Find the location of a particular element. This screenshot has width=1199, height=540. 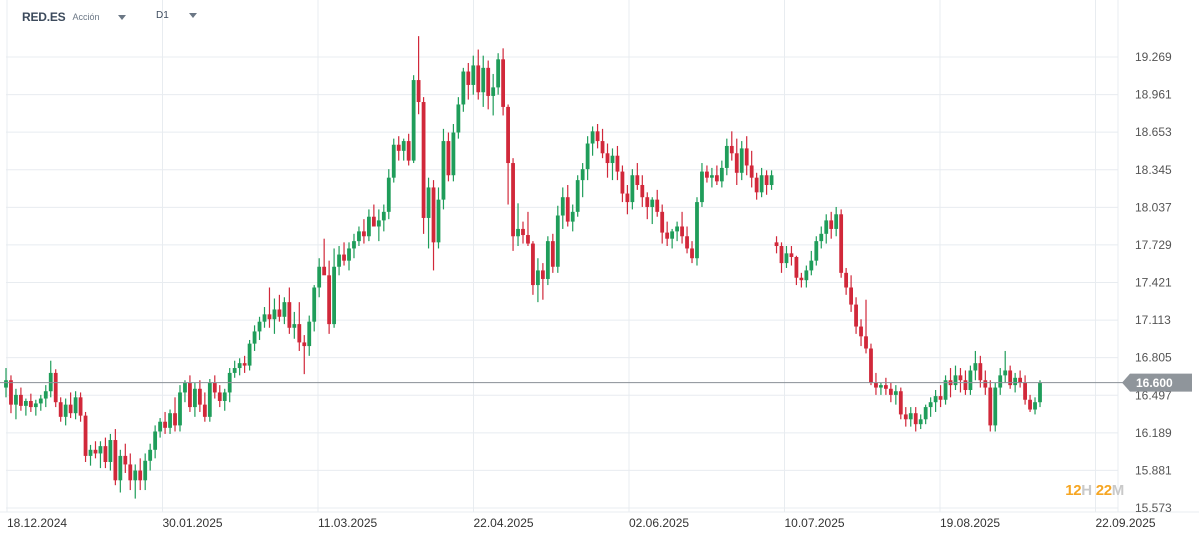

current-price-tag: 16.600 is located at coordinates (1157, 382).